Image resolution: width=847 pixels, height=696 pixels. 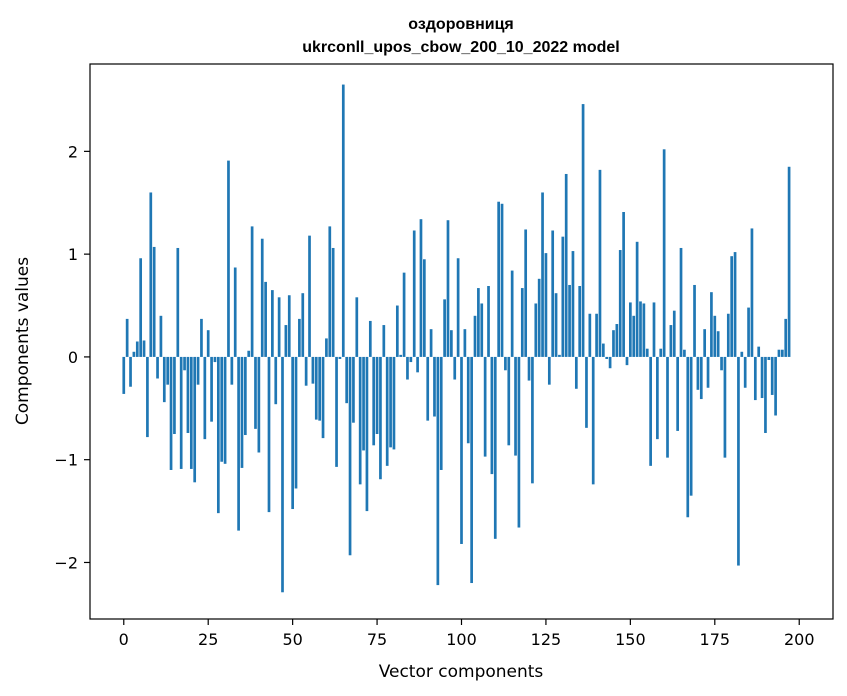 I want to click on chart-subtitle: ukrconll_upos_cbow_200_10_2022 model, so click(x=460, y=47).